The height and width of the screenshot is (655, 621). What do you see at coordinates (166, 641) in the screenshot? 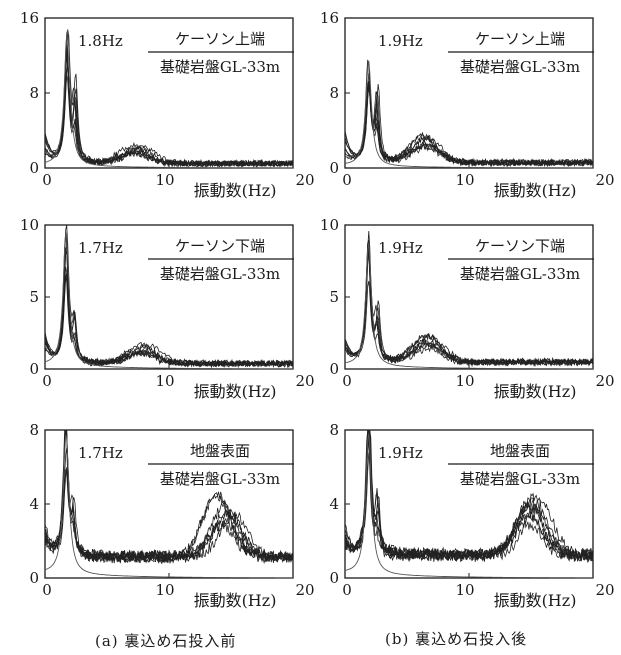
I see `caption-a: (a) 裏込め石投入前` at bounding box center [166, 641].